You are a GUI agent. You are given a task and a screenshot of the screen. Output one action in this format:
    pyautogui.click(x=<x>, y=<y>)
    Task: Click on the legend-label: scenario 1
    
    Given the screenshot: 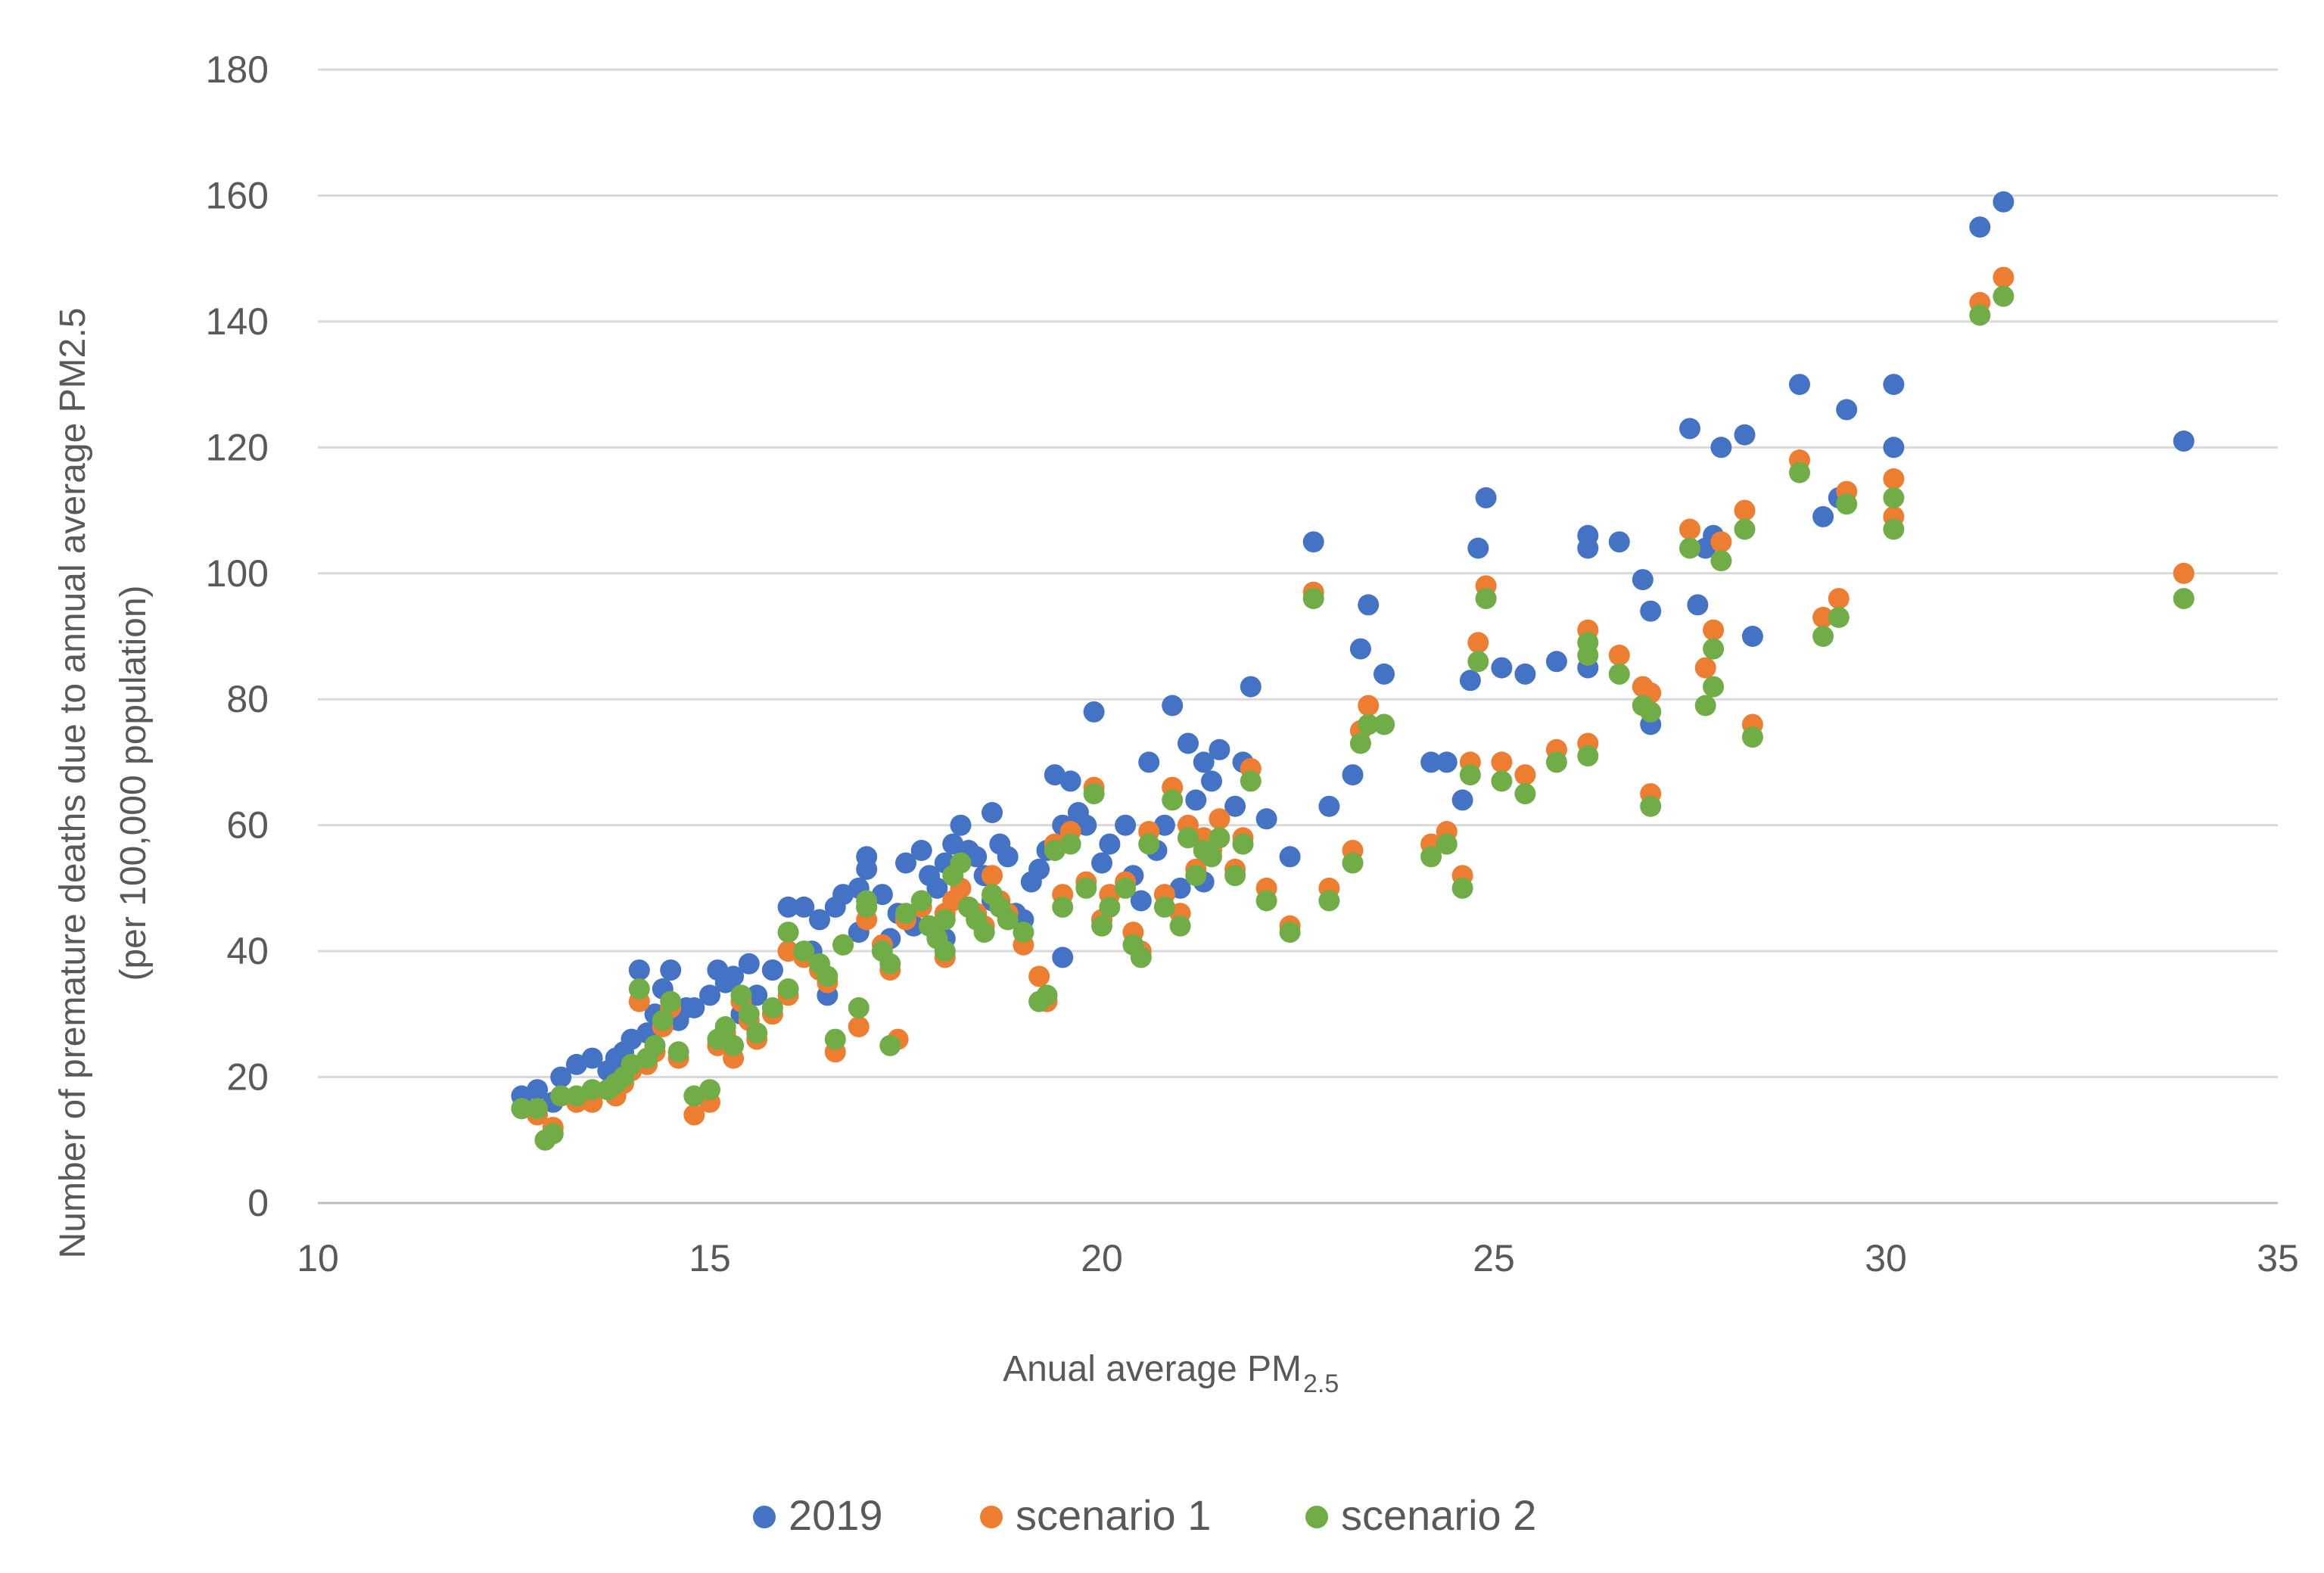 What is the action you would take?
    pyautogui.click(x=1113, y=1515)
    